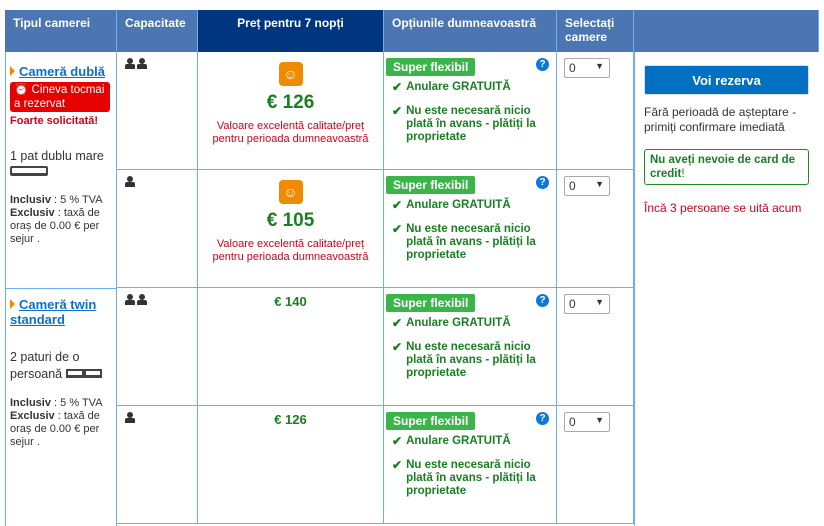 This screenshot has width=824, height=526. What do you see at coordinates (726, 31) in the screenshot?
I see `header-blank` at bounding box center [726, 31].